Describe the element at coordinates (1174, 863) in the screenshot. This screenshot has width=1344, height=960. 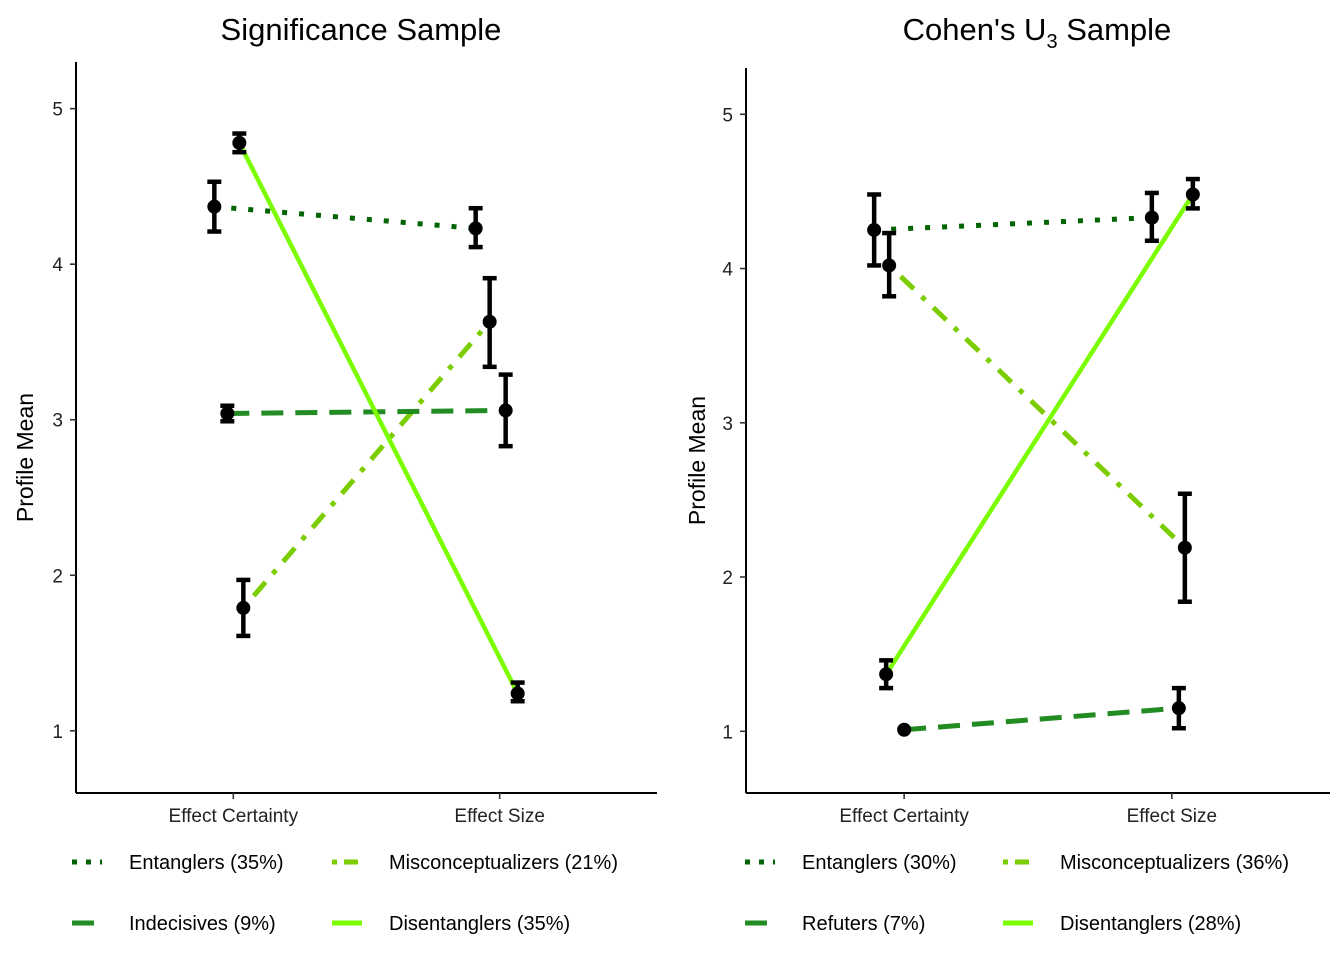
I see `legend-label-2: Misconceptualizers (36%)` at that location.